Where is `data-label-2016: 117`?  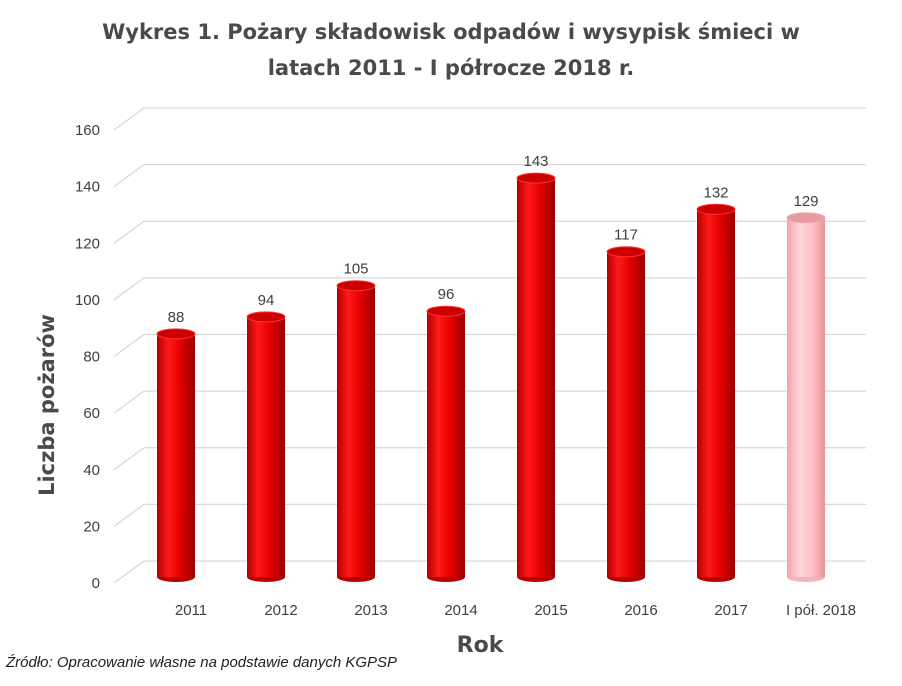 data-label-2016: 117 is located at coordinates (626, 235).